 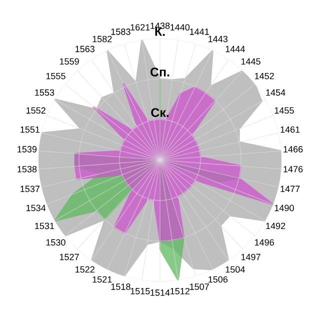 I want to click on spoke-label: 1506, so click(x=218, y=279).